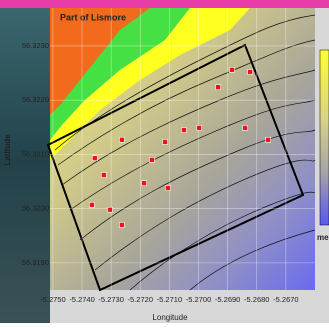 The height and width of the screenshot is (328, 329). Describe the element at coordinates (170, 317) in the screenshot. I see `x-axis-label: Longitude` at that location.